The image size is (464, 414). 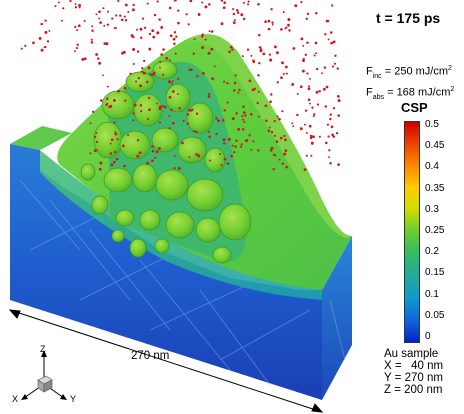 I want to click on colorbar-tick: 0.3, so click(x=432, y=209).